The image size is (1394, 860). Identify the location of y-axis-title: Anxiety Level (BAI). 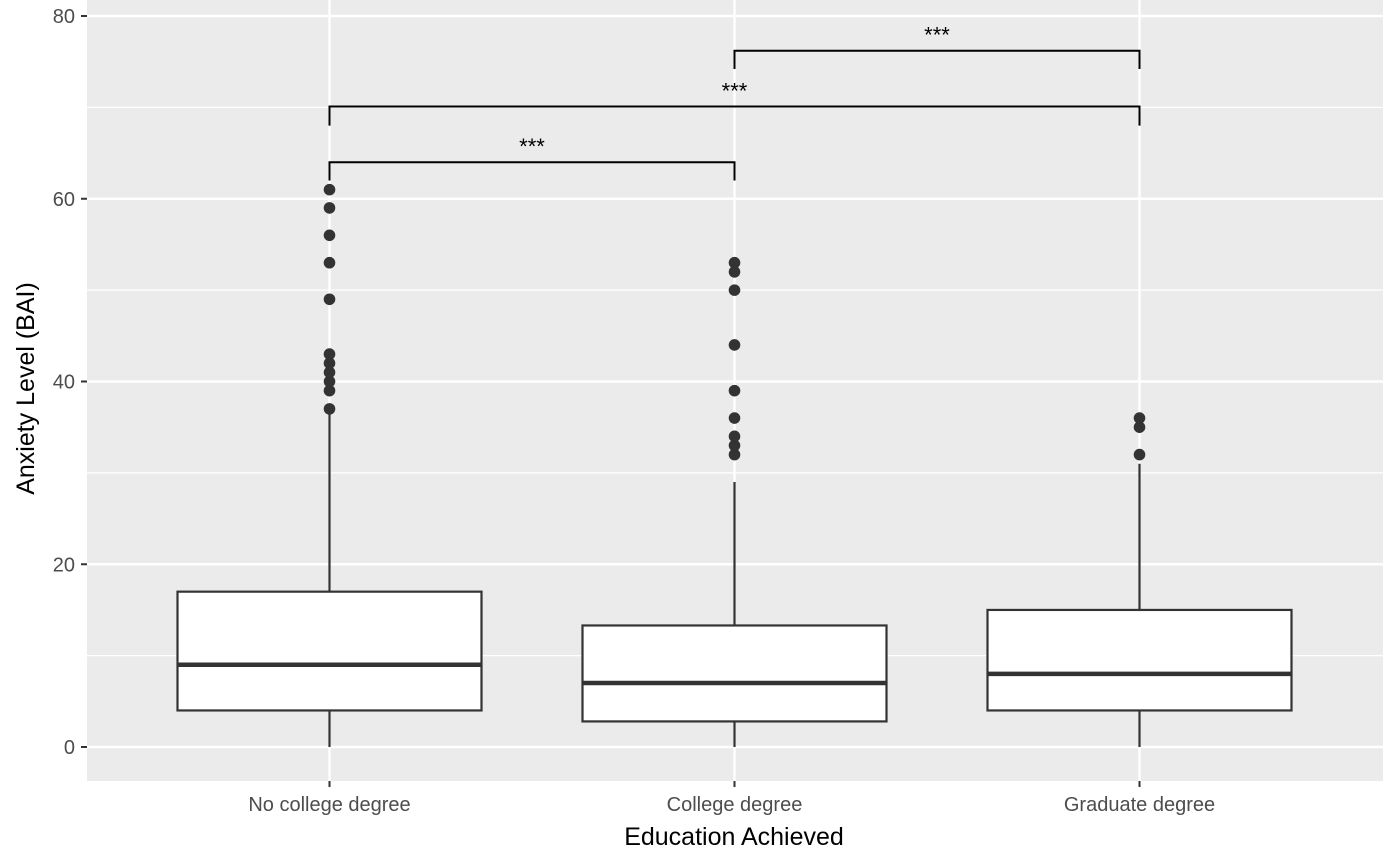
(26, 388).